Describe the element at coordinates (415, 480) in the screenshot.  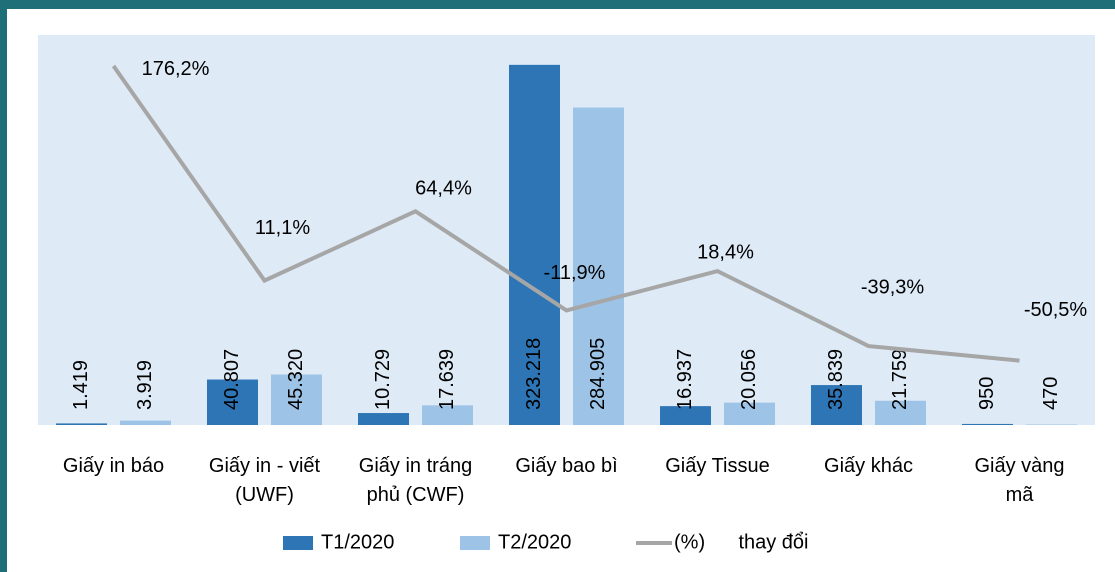
I see `x-tick-label: Giấy in tráng phủ (CWF)` at that location.